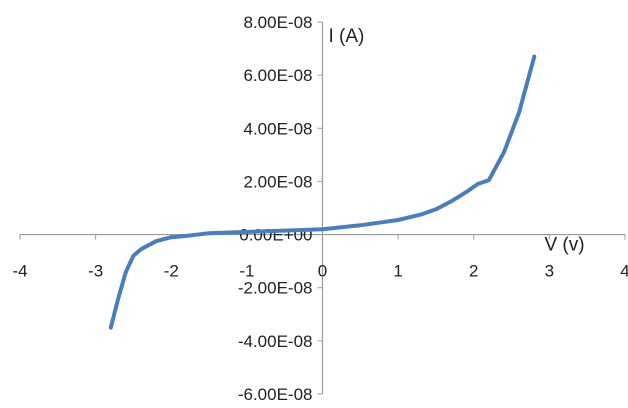 Image resolution: width=628 pixels, height=408 pixels. Describe the element at coordinates (275, 394) in the screenshot. I see `y-tick-label: -6.00E-08` at that location.